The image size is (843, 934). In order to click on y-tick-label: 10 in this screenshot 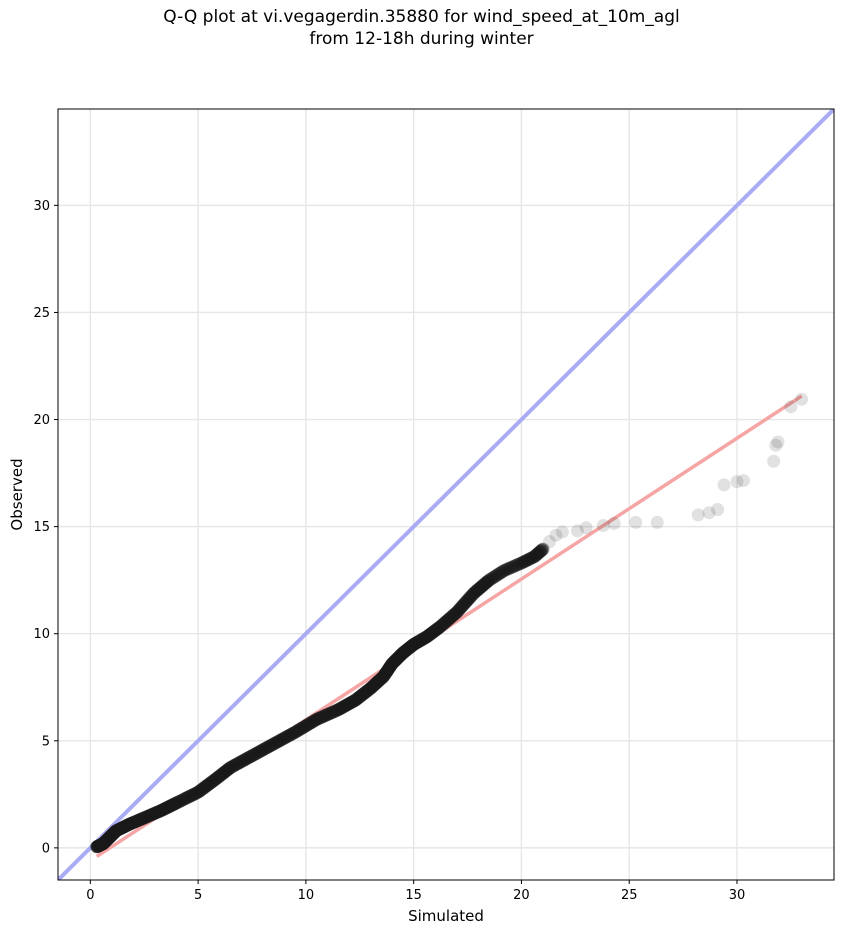, I will do `click(41, 634)`.